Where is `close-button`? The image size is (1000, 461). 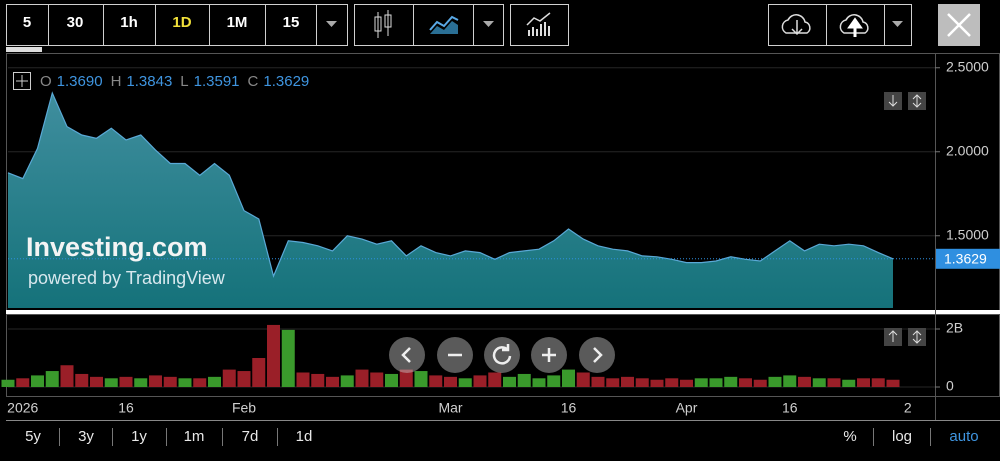
close-button is located at coordinates (959, 25).